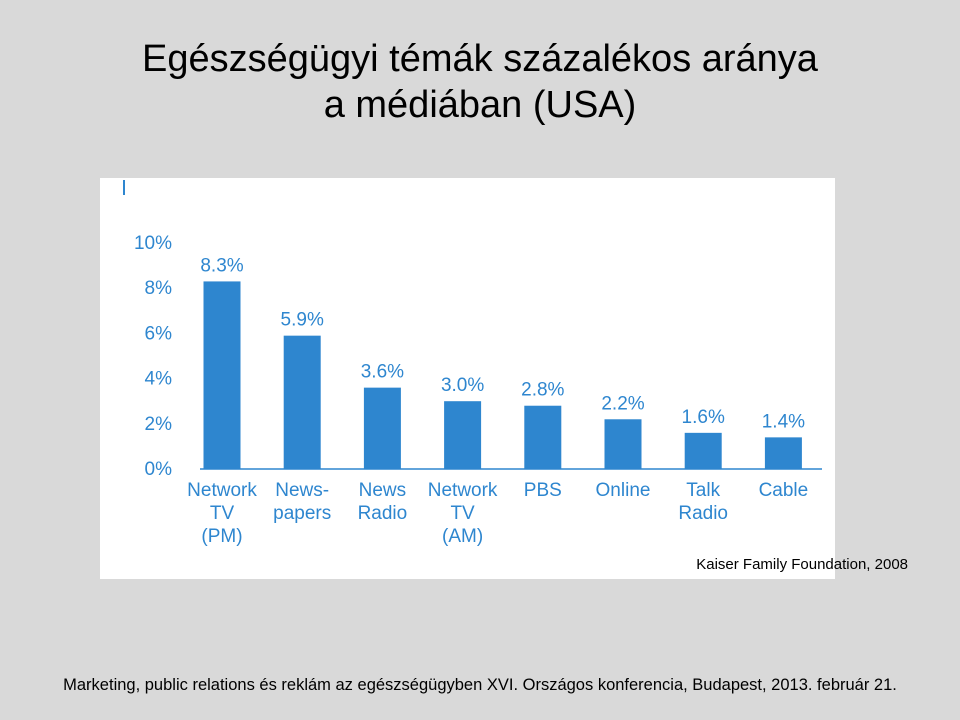 This screenshot has width=960, height=720. I want to click on y-tick-label: 6%, so click(159, 333).